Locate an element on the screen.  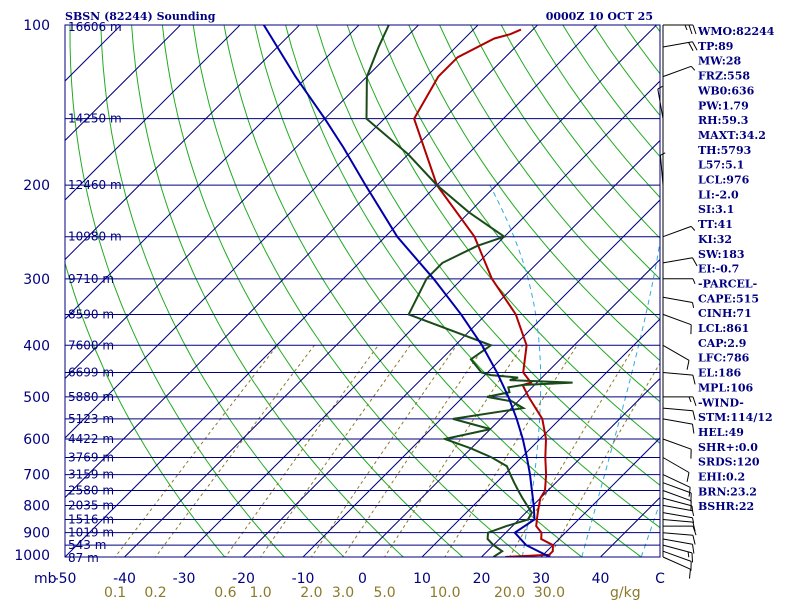
index-value: WMO:82244 is located at coordinates (736, 31).